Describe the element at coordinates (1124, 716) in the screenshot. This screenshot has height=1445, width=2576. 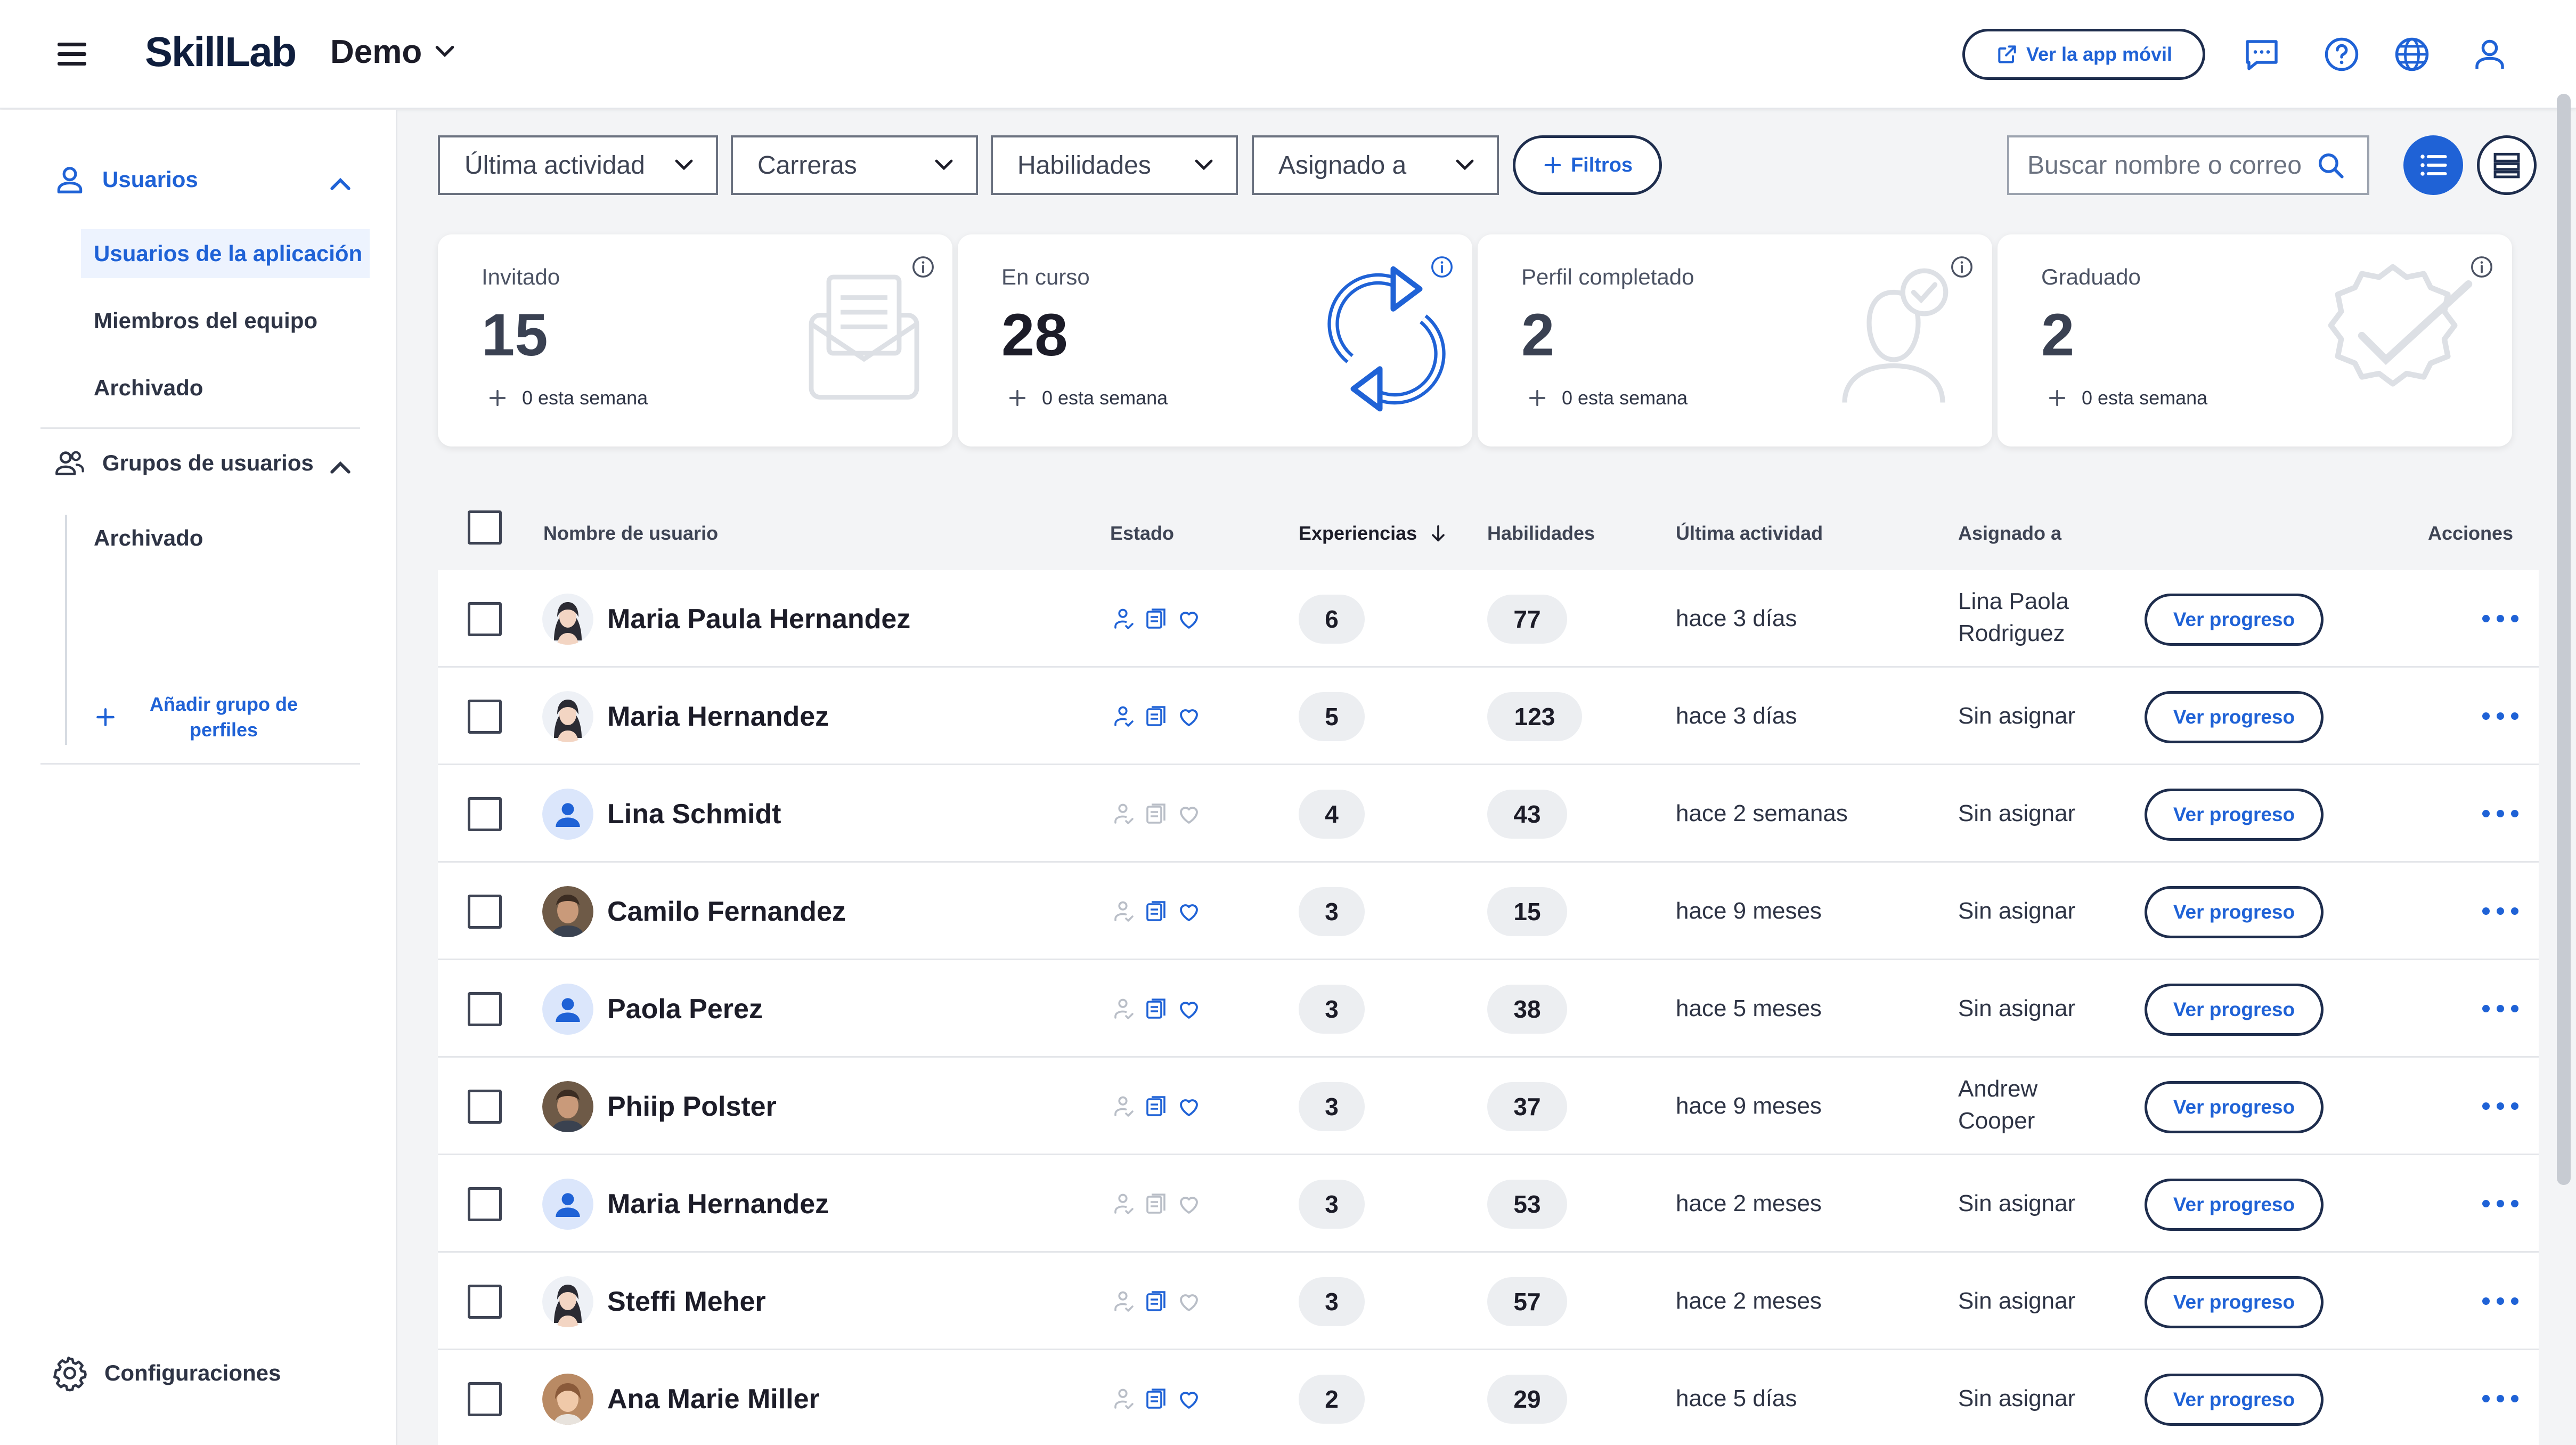
I see `person-check-icon` at that location.